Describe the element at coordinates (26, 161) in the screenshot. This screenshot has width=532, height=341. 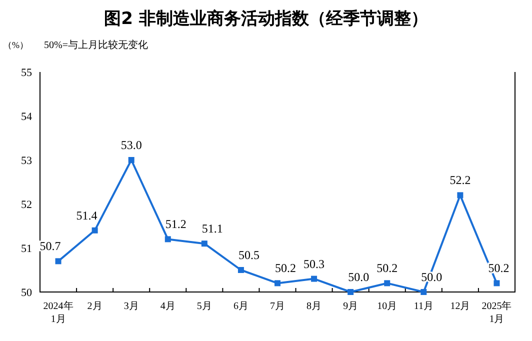
I see `y-tick-label: 53` at that location.